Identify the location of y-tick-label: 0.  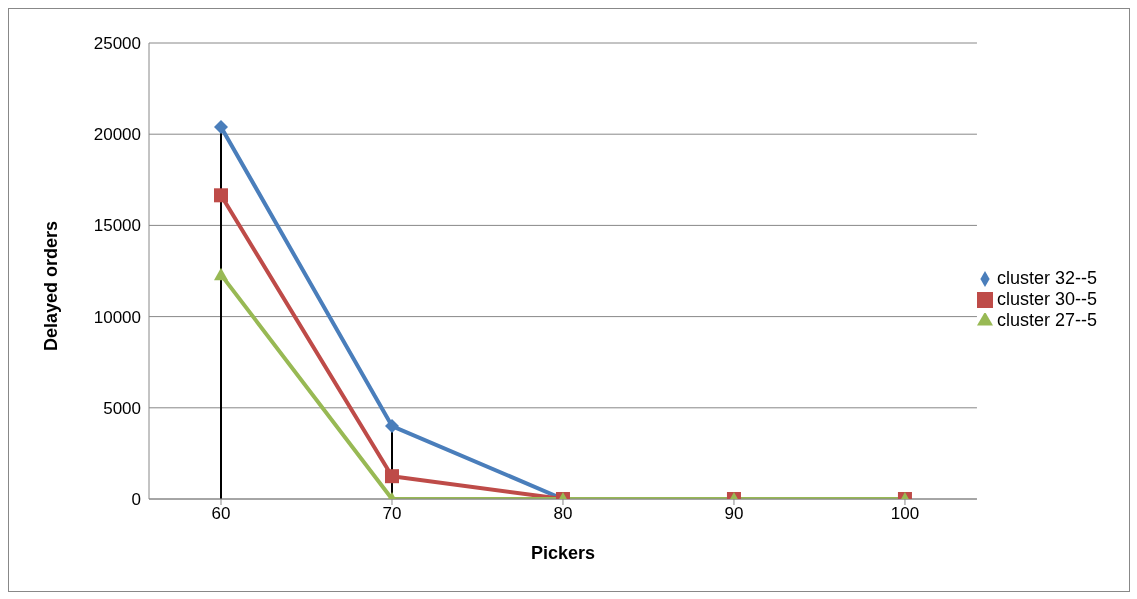
(136, 500).